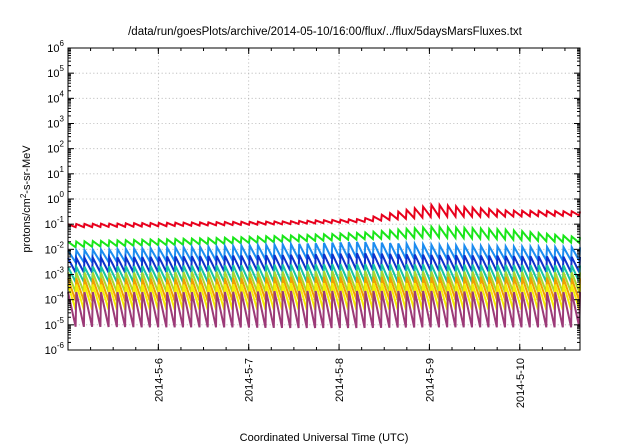 The width and height of the screenshot is (640, 448). I want to click on y-tick-label: 10⁻³, so click(55, 274).